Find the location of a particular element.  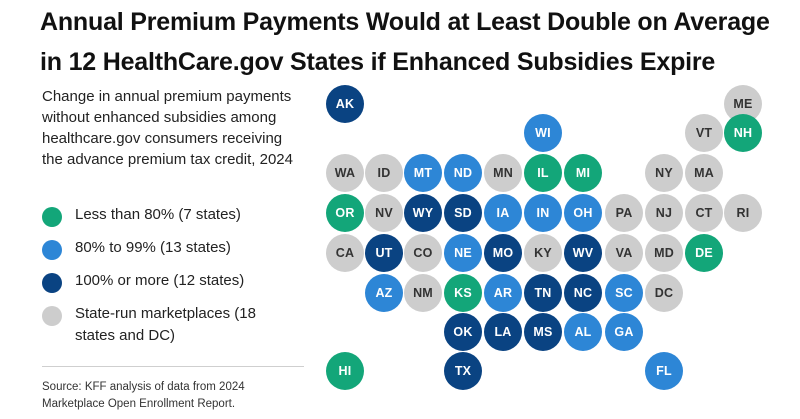

state-tile-ok: OK is located at coordinates (463, 332).